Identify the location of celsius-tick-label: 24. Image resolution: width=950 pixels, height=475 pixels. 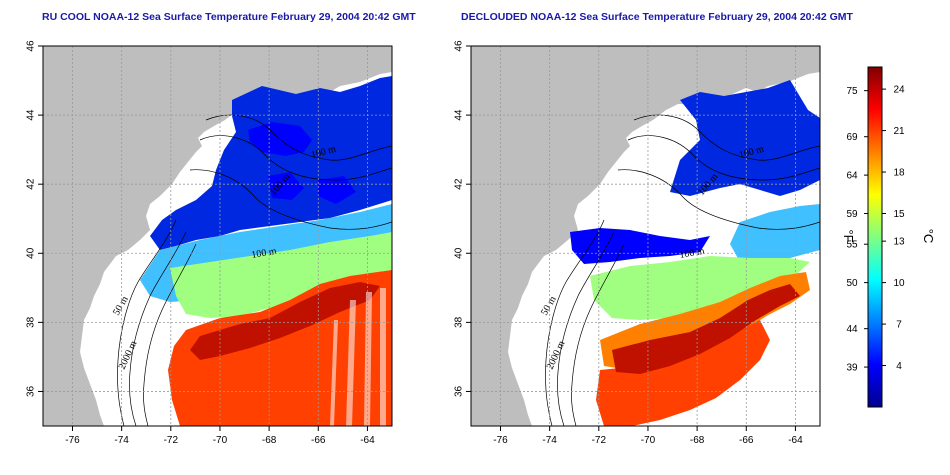
(899, 90).